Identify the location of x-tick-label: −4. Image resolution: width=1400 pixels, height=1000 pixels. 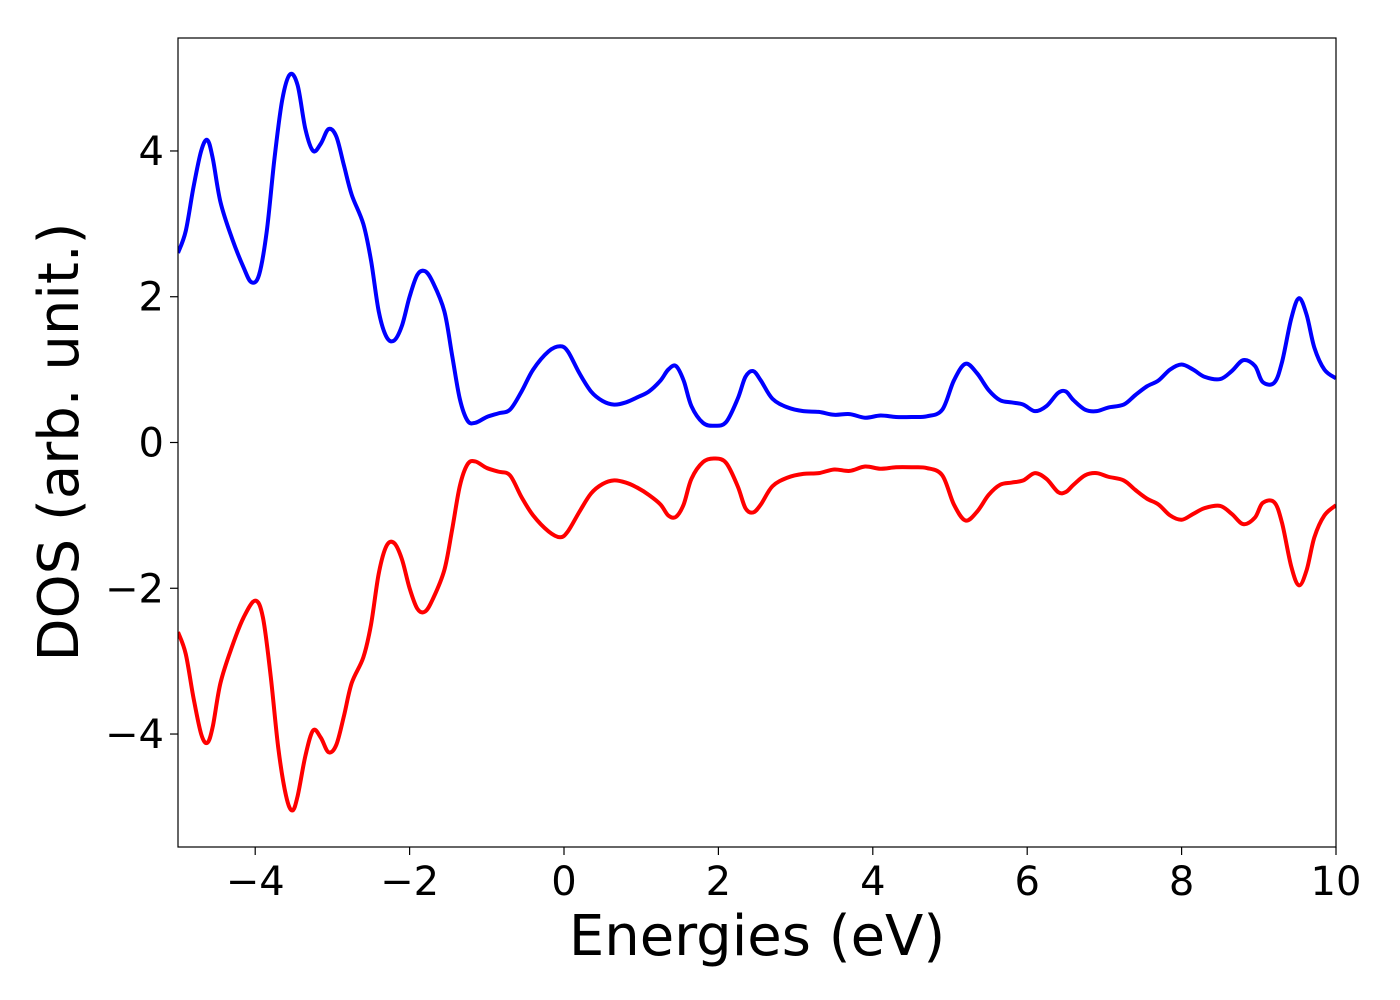
(255, 882).